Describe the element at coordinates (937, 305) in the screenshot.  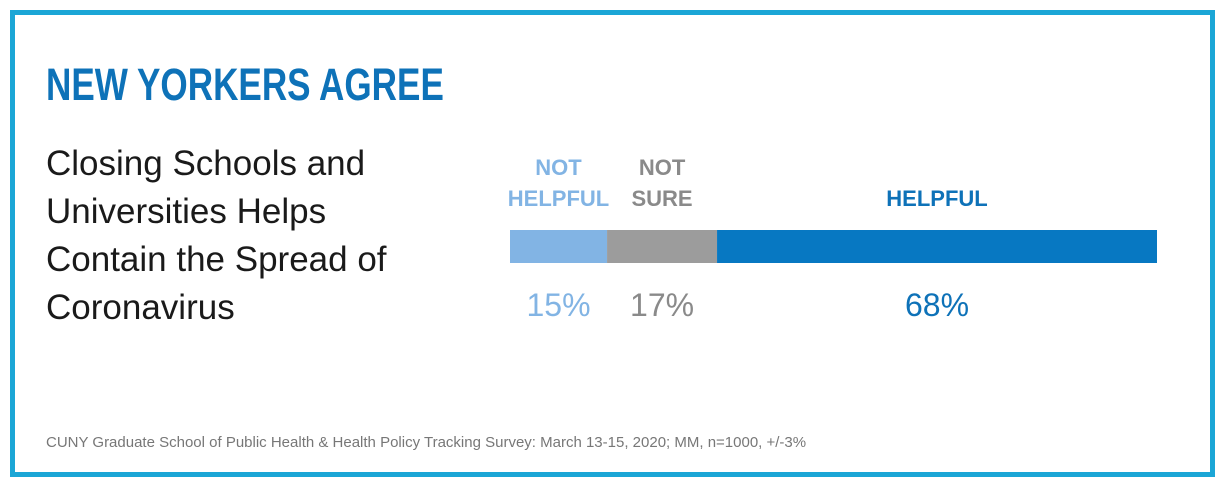
I see `value-label-2: 68%` at that location.